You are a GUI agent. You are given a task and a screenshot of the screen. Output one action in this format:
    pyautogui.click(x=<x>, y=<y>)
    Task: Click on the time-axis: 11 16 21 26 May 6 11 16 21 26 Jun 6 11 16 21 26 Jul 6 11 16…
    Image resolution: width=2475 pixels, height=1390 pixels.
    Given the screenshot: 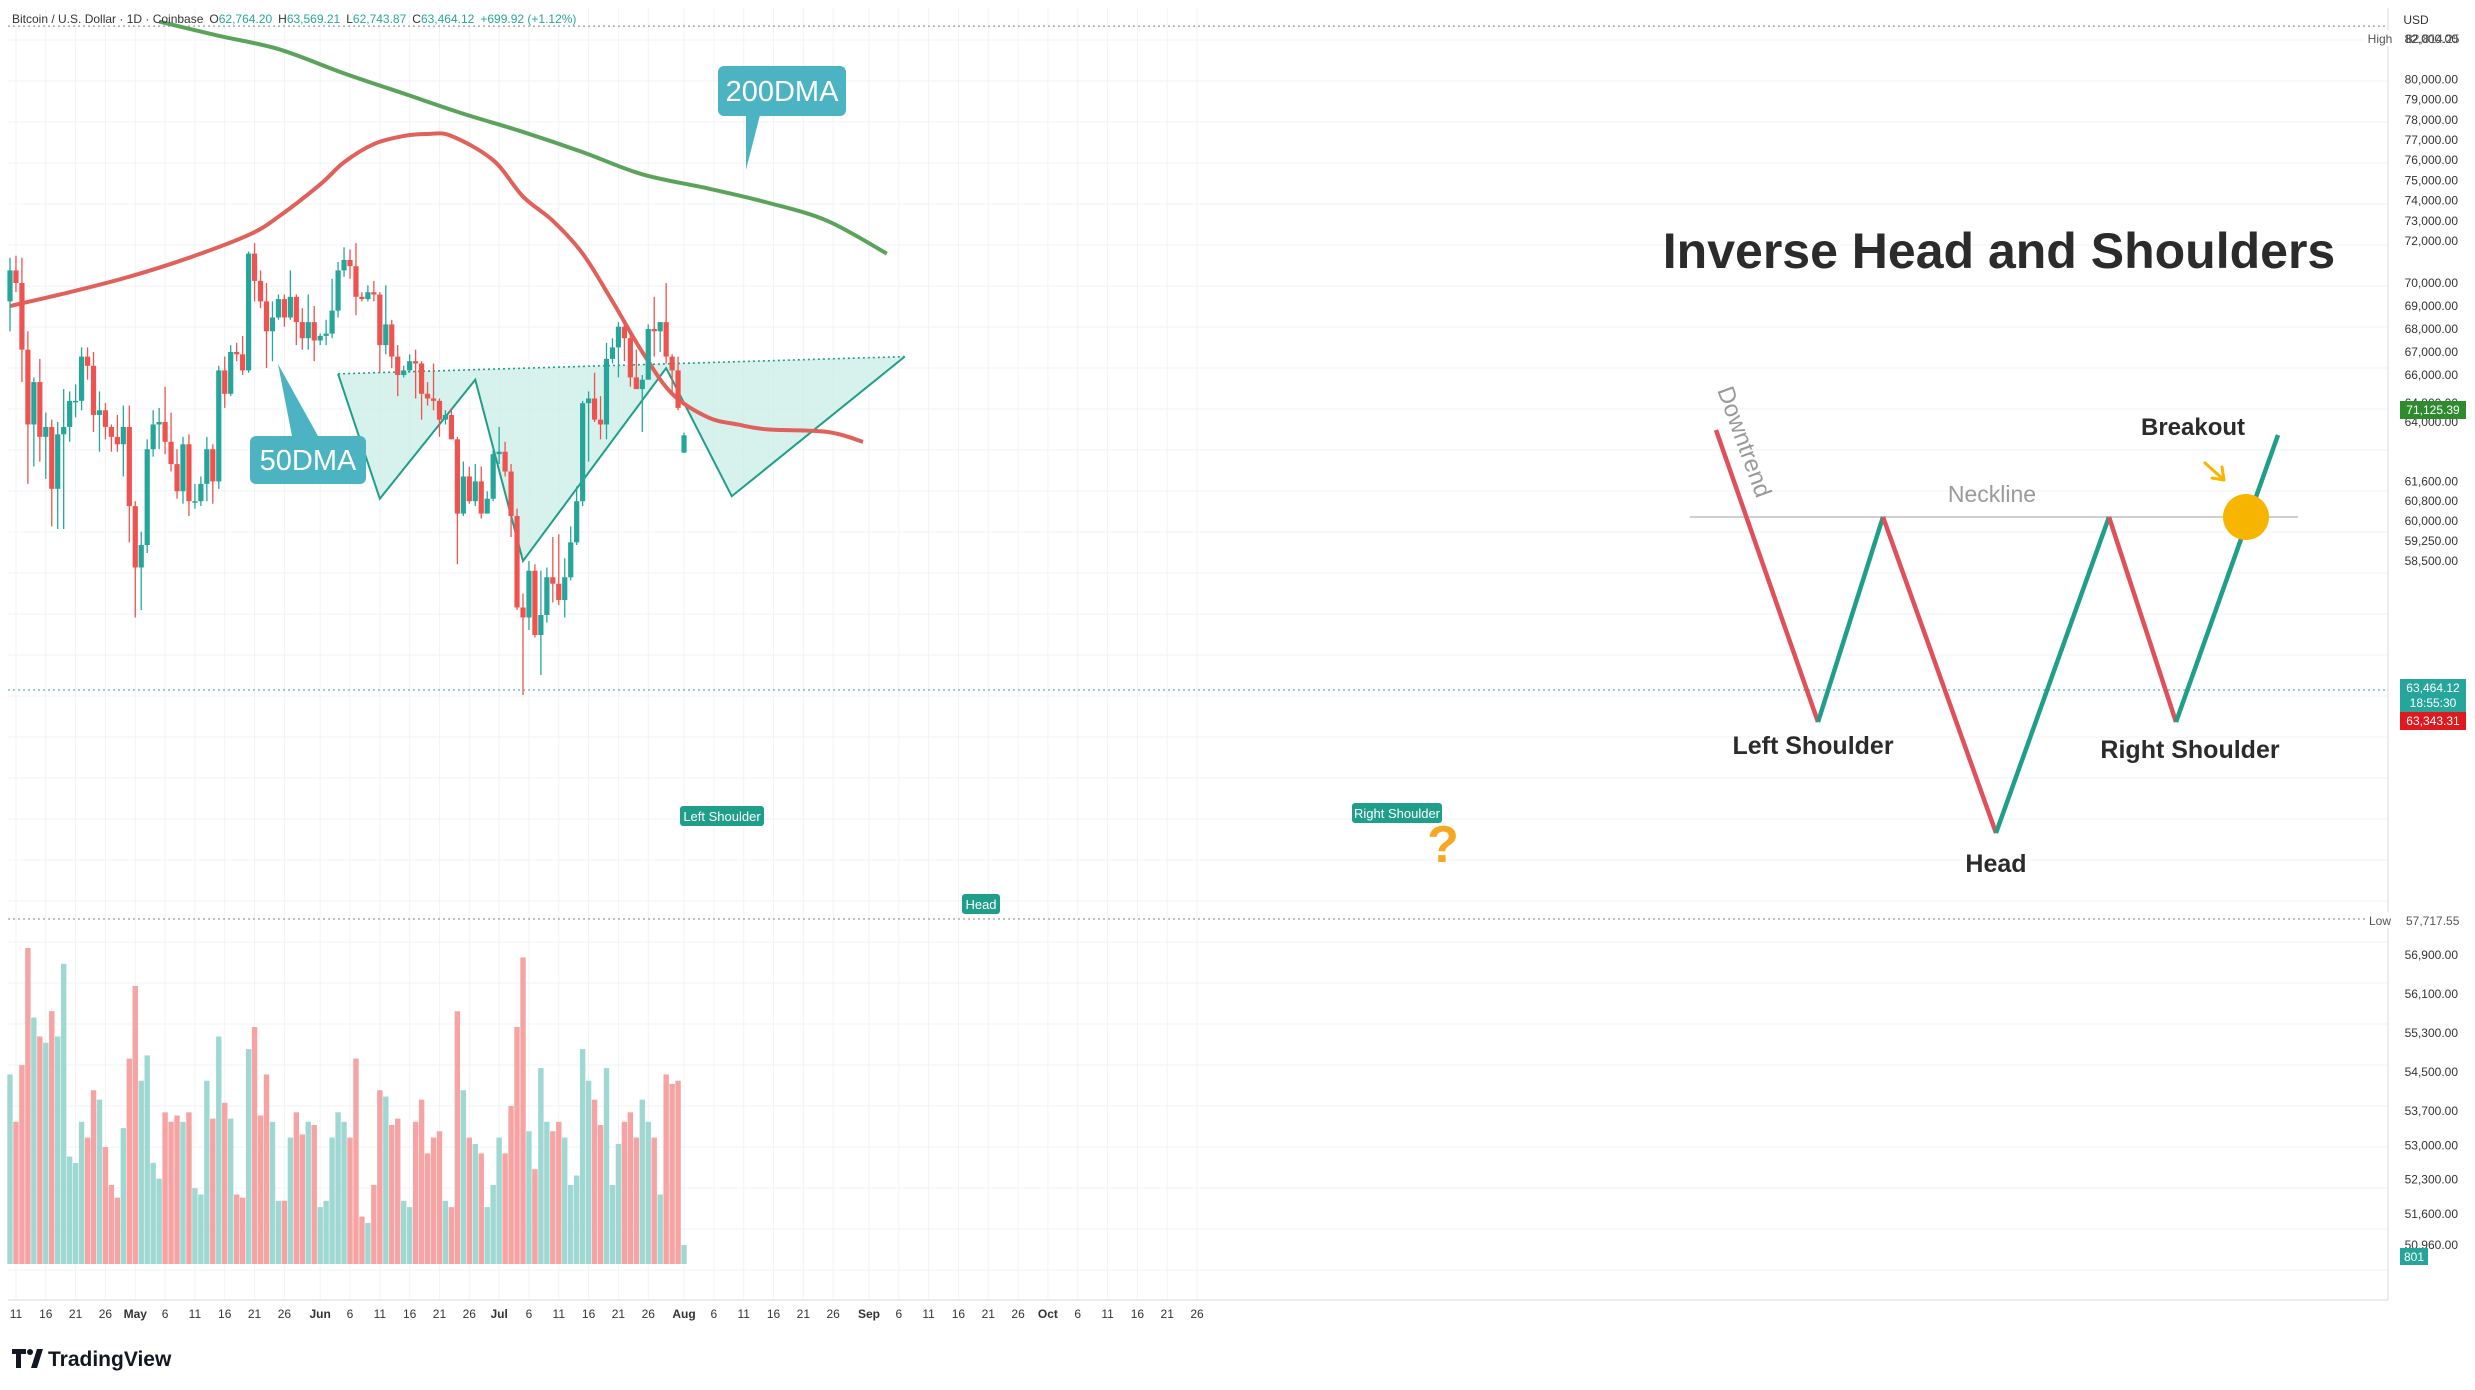 What is the action you would take?
    pyautogui.click(x=607, y=1314)
    